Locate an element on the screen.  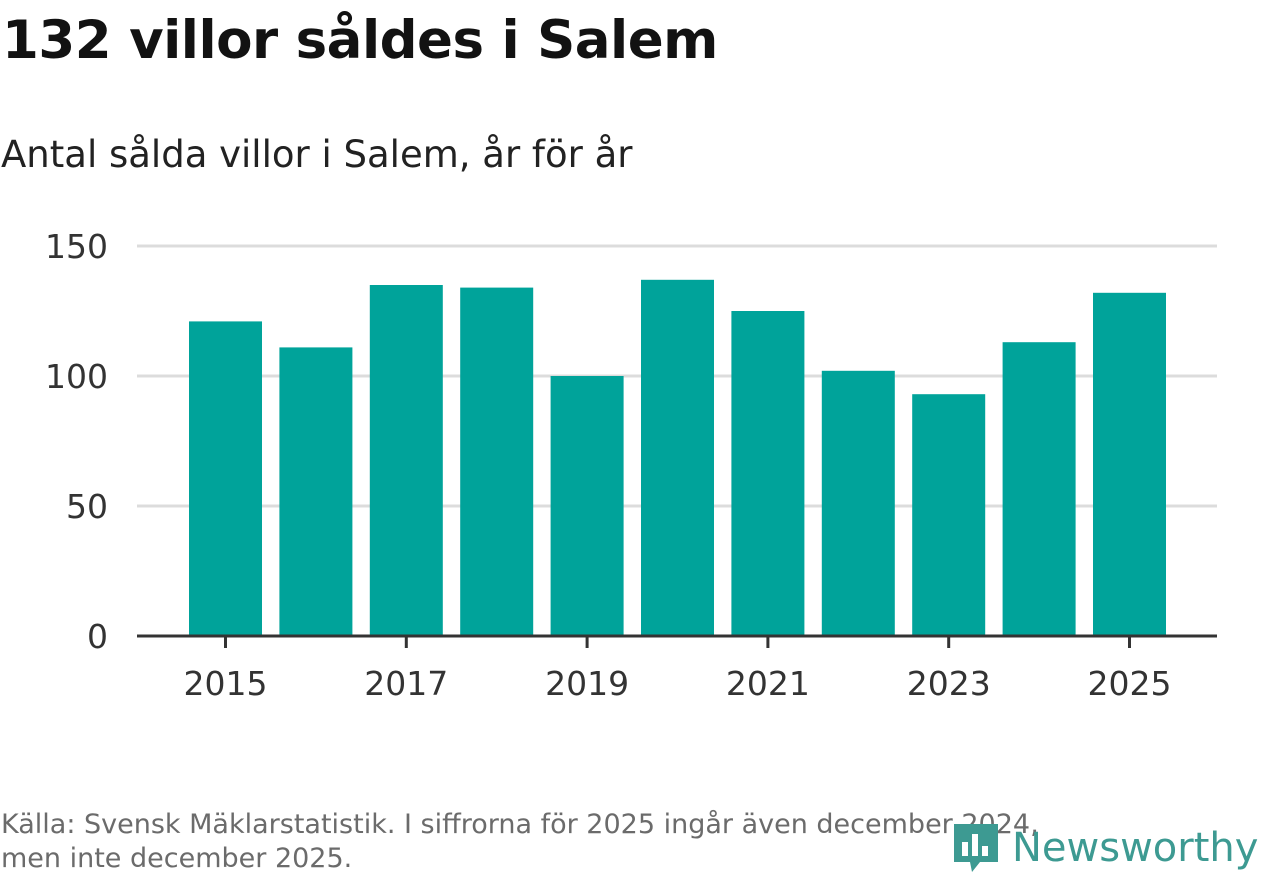
y-tick-label-0: 0 is located at coordinates (97, 636).